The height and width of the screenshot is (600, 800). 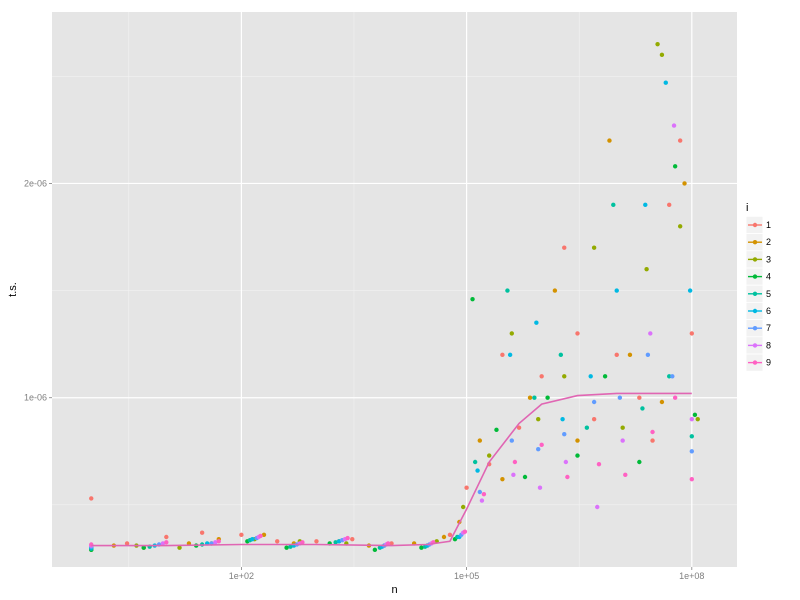 What do you see at coordinates (758, 287) in the screenshot?
I see `legend: i 1 2 3 4 5 6 7 8 9` at bounding box center [758, 287].